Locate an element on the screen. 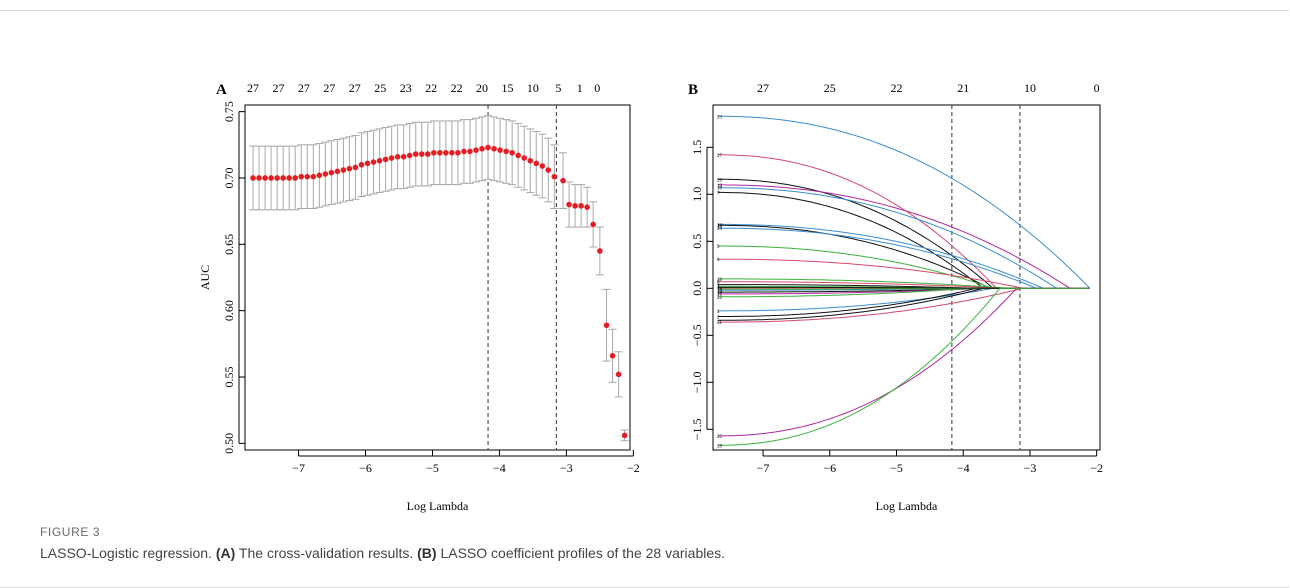 The width and height of the screenshot is (1290, 588). panel-letter: A is located at coordinates (221, 90).